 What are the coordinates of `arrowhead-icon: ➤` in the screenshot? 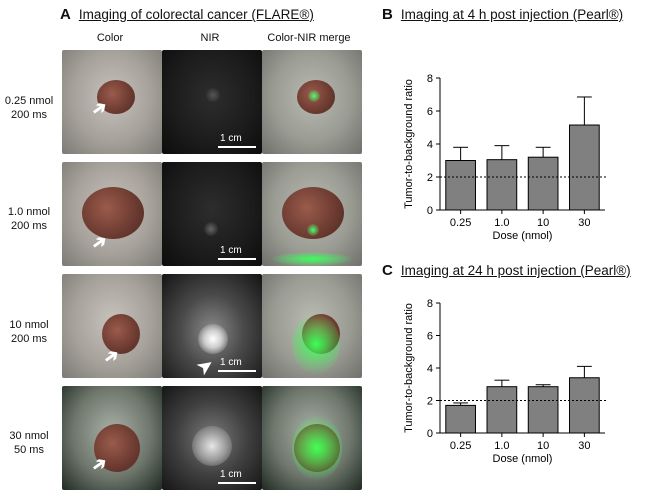 It's located at (205, 365).